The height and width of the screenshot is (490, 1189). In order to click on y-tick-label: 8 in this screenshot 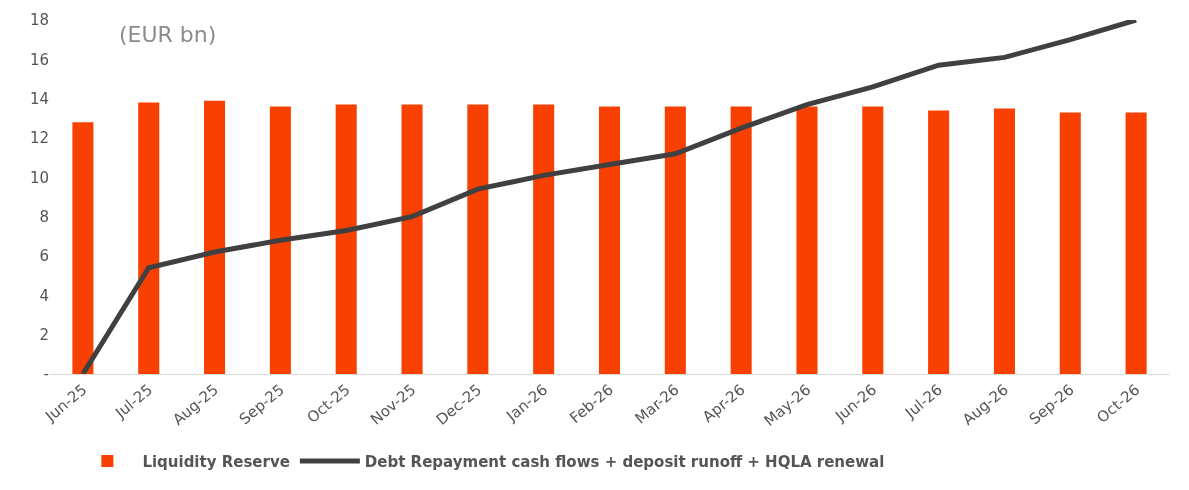, I will do `click(44, 216)`.